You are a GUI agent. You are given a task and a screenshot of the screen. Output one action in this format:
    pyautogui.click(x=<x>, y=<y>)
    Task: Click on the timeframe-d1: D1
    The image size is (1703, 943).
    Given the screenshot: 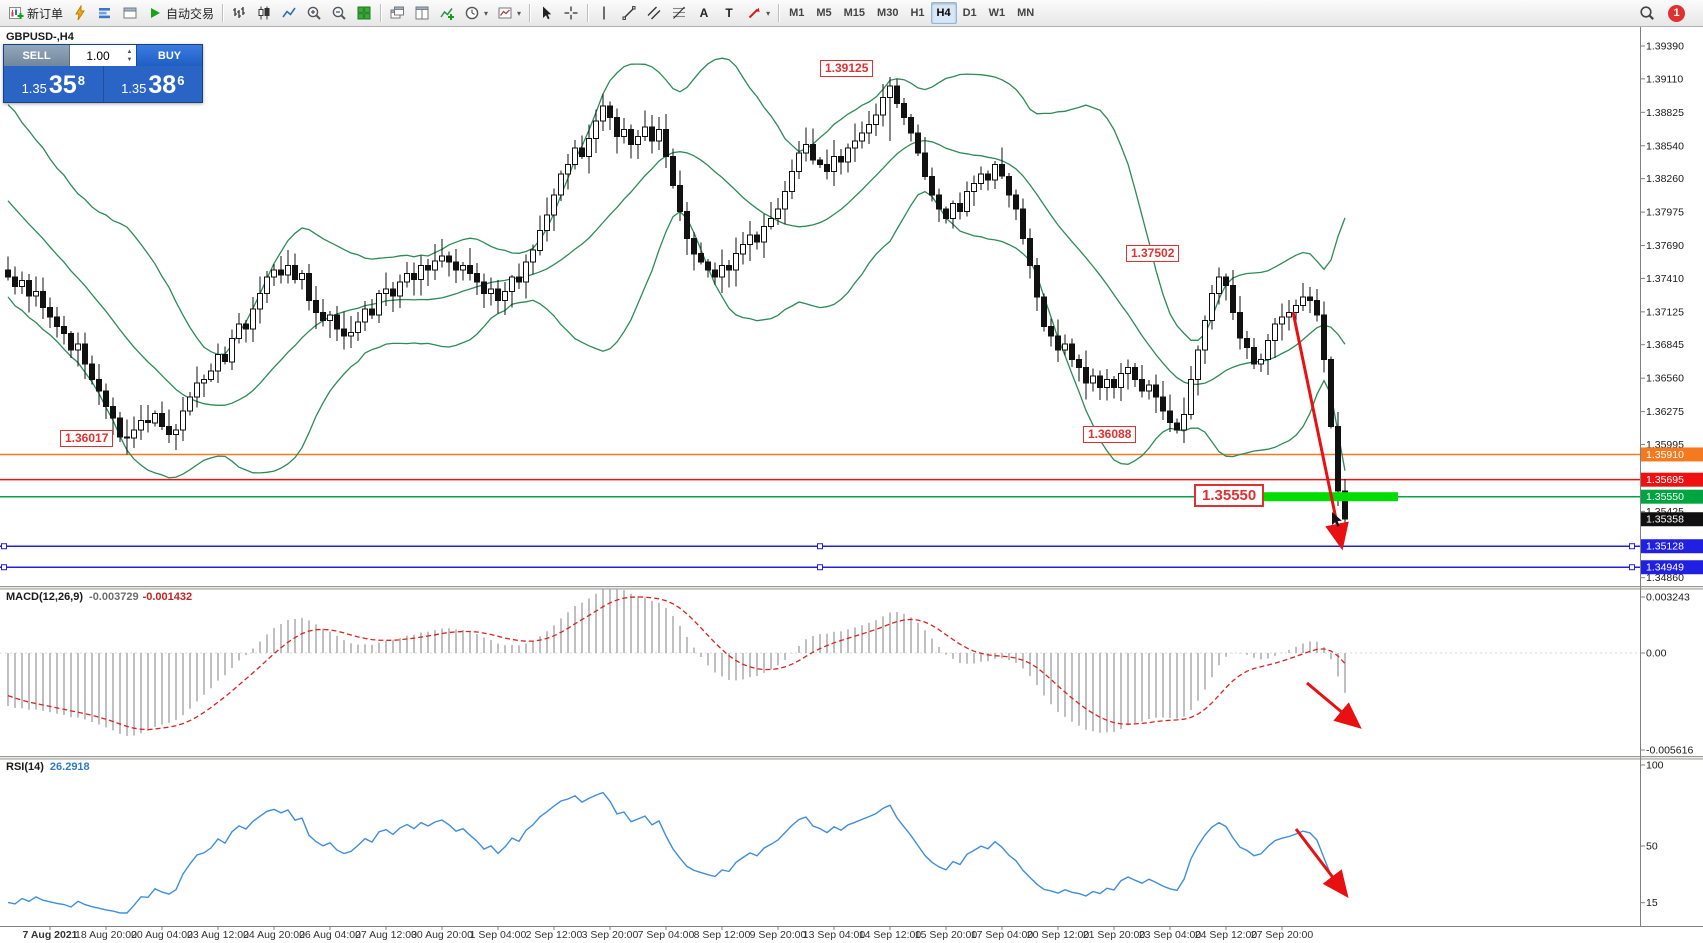 What is the action you would take?
    pyautogui.click(x=970, y=13)
    